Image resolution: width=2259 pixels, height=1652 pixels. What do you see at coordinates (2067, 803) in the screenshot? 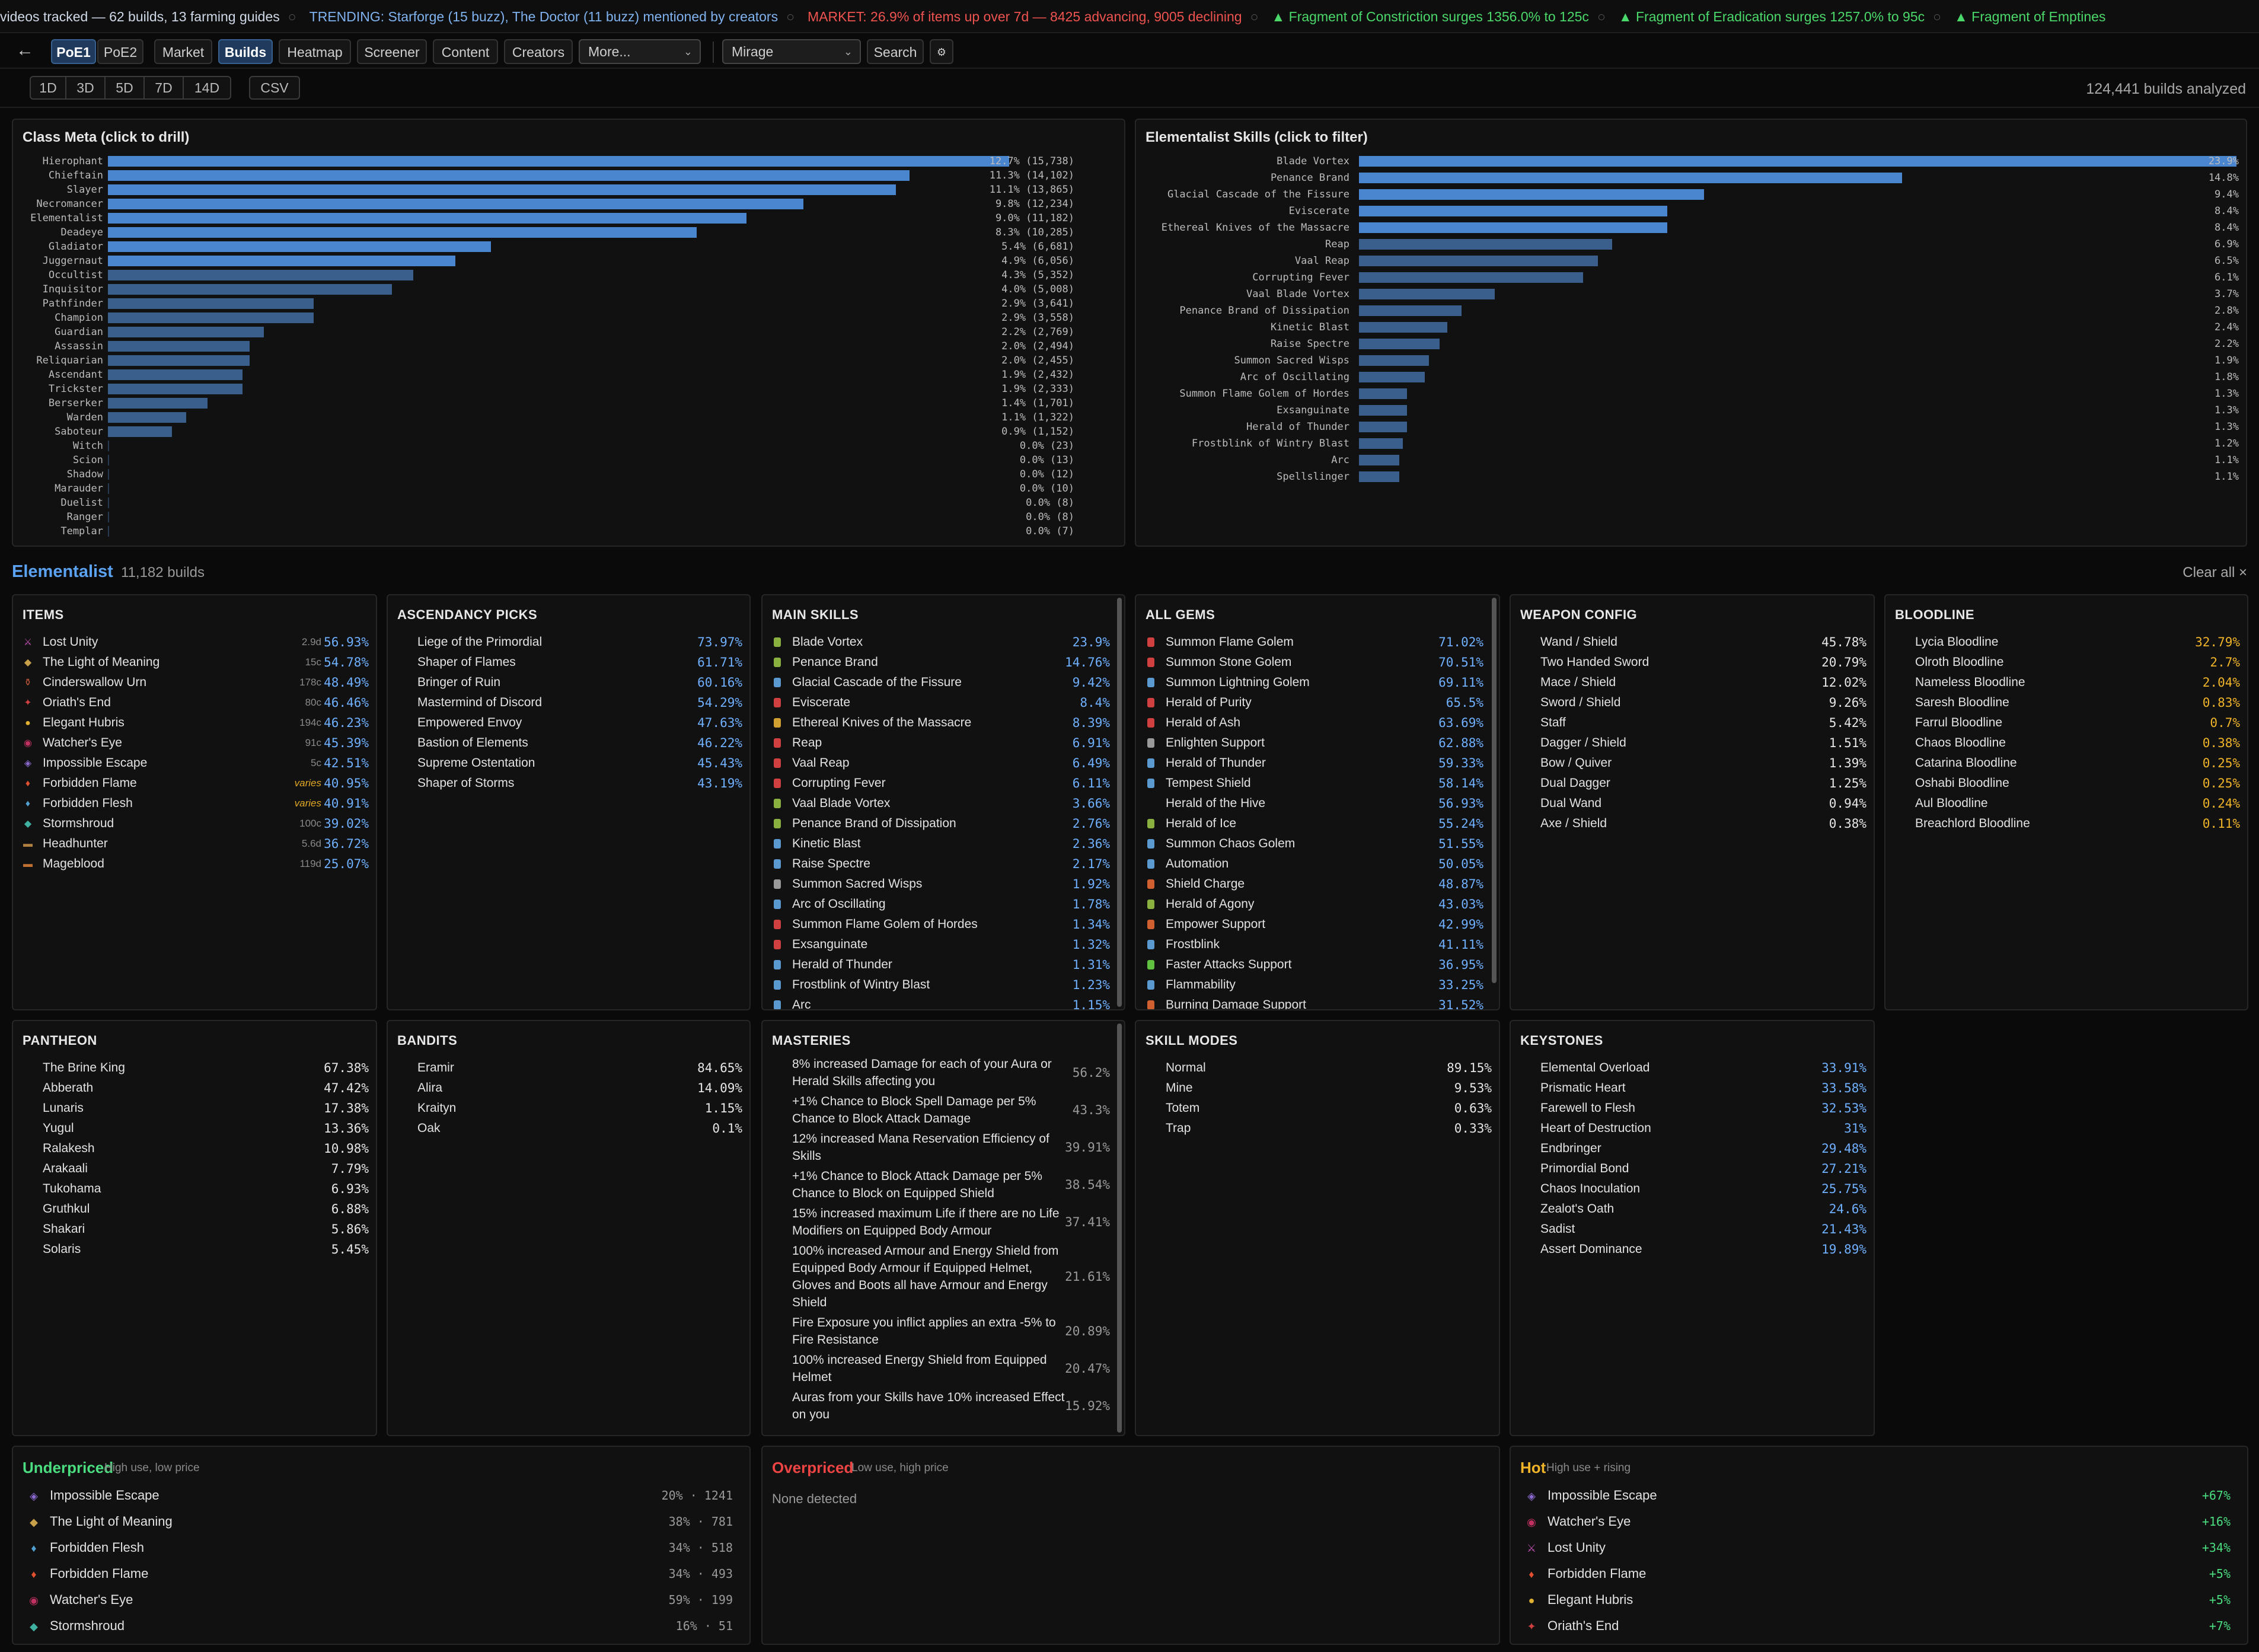
I see `bloodline-row: Aul Bloodline 0.24%` at bounding box center [2067, 803].